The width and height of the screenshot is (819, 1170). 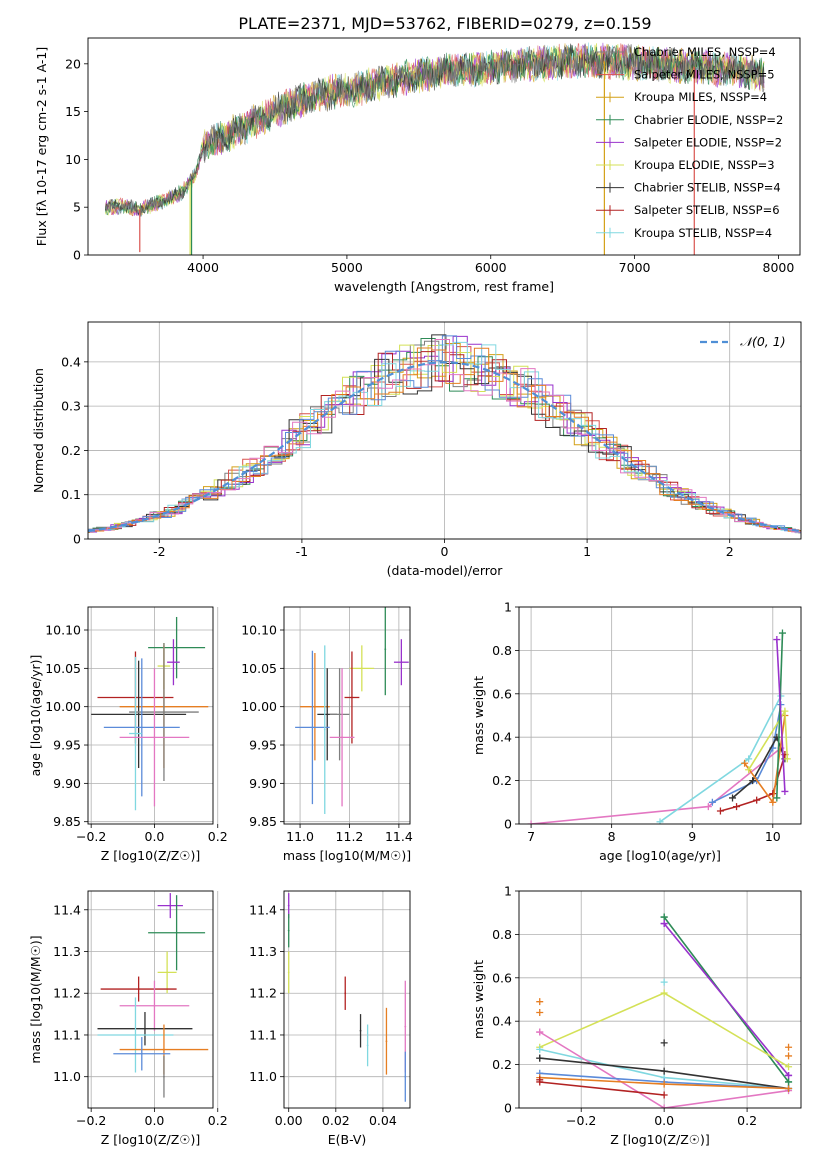 I want to click on x-tick-label: -2, so click(x=159, y=551).